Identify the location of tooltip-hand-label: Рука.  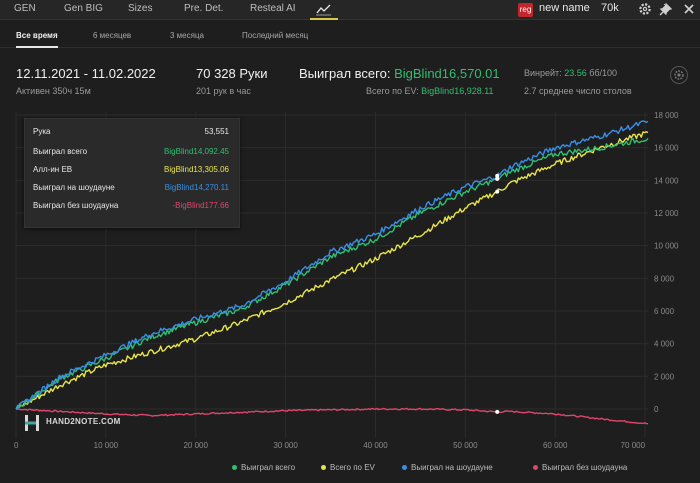
(42, 131).